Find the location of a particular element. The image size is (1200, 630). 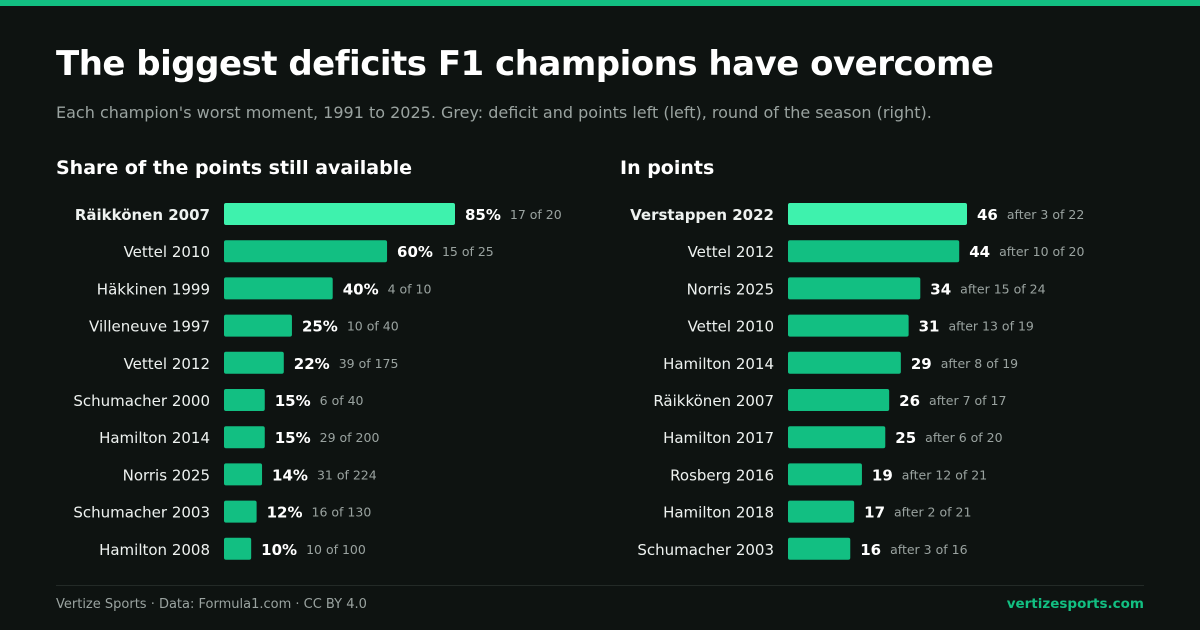

category-label: Schumacher 2000 is located at coordinates (141, 401).